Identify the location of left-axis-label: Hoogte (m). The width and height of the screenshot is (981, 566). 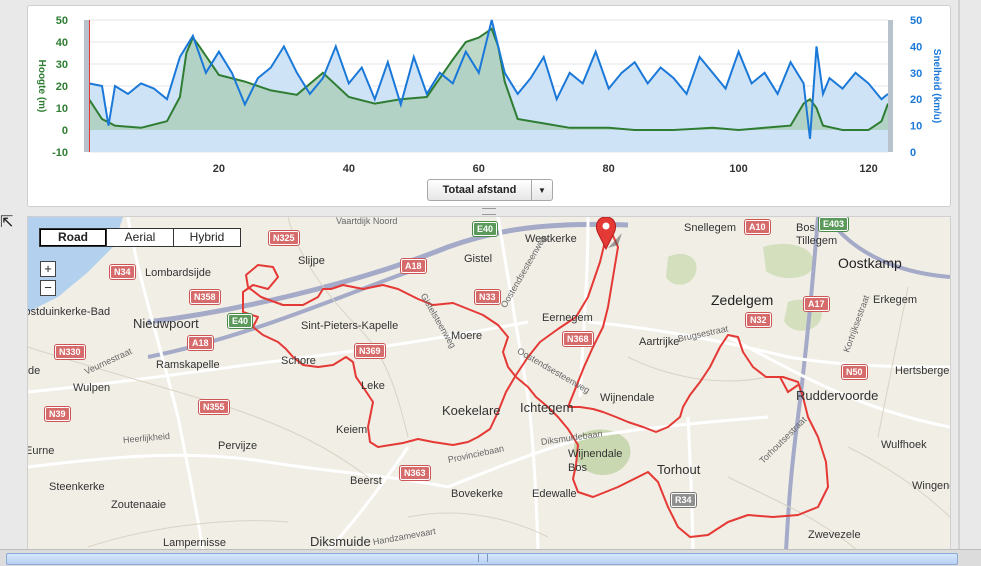
(41, 86).